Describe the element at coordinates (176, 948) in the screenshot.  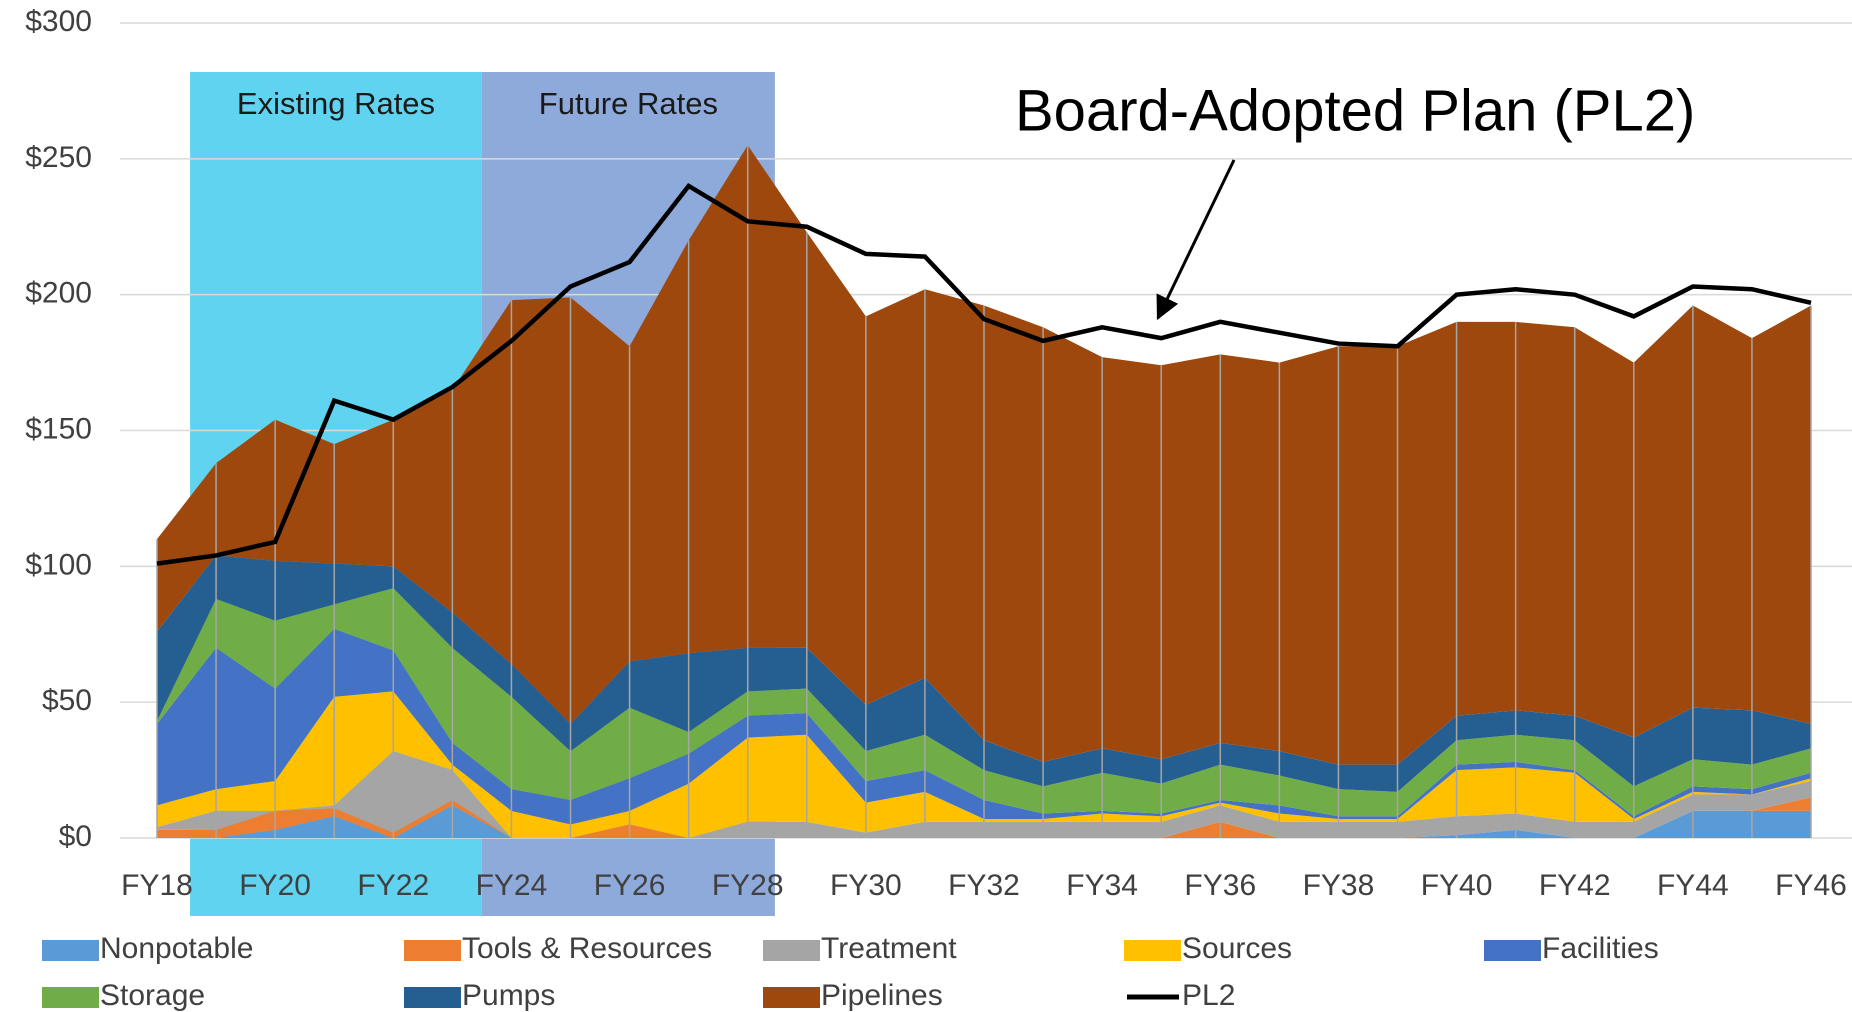
I see `legend-label: Nonpotable` at that location.